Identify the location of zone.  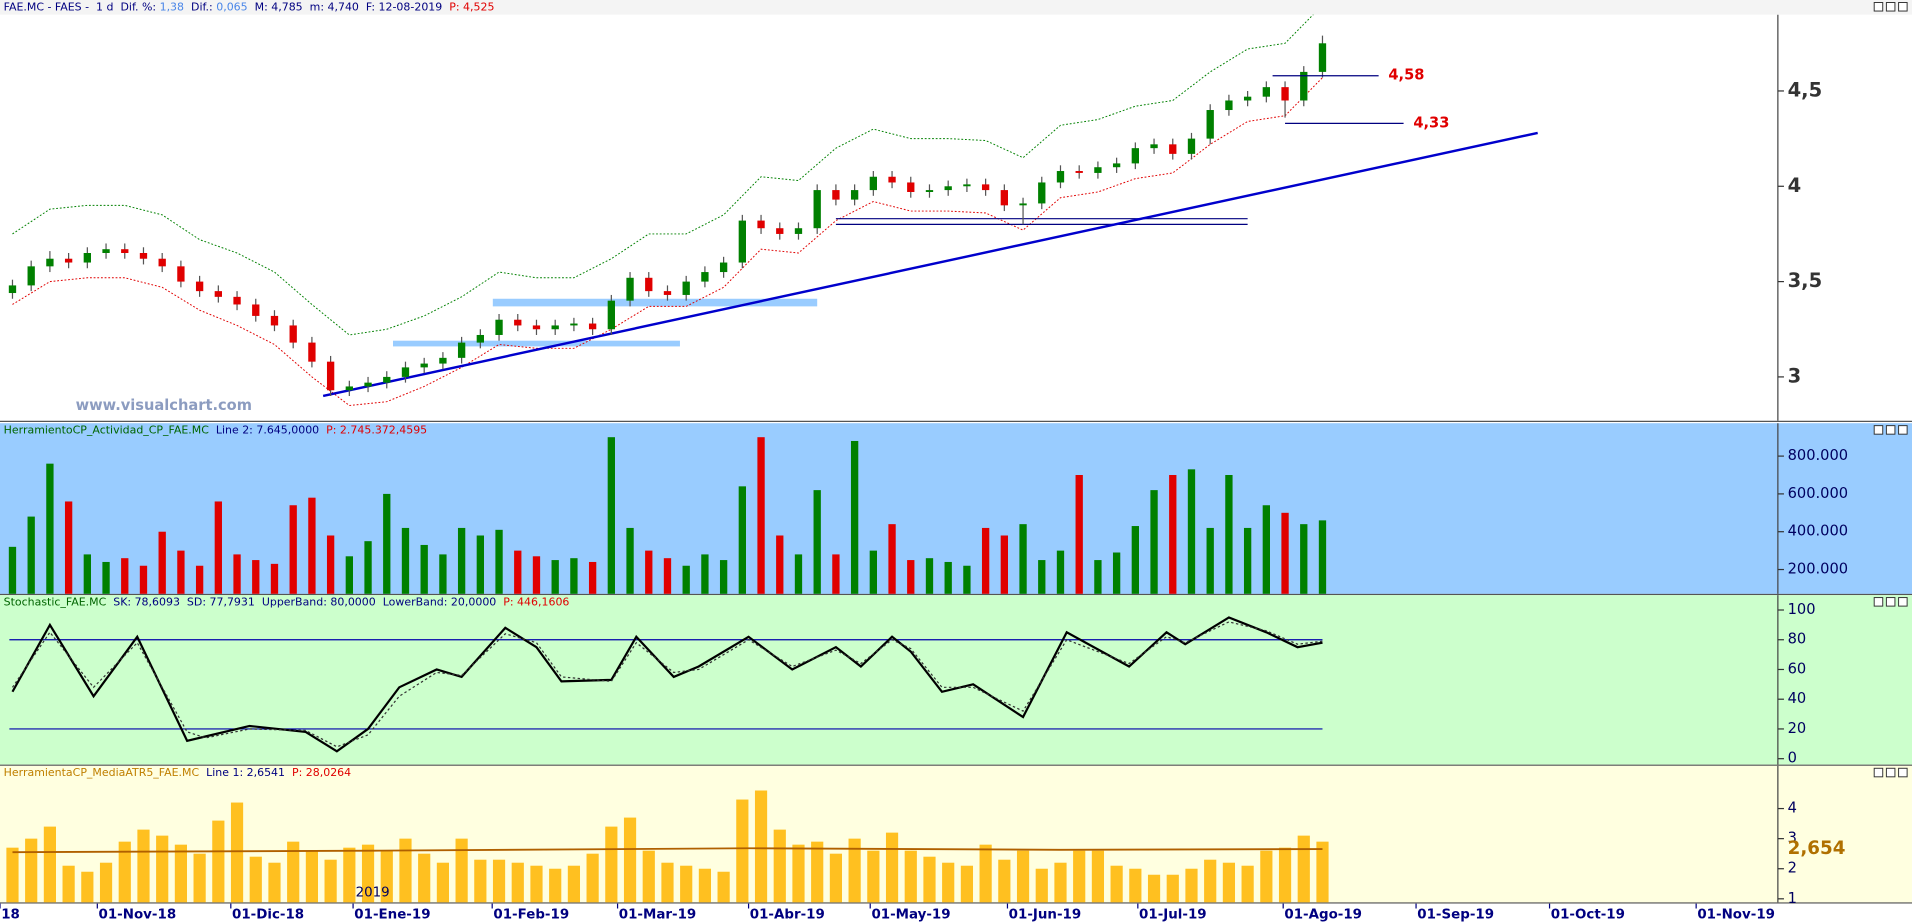
(655, 302).